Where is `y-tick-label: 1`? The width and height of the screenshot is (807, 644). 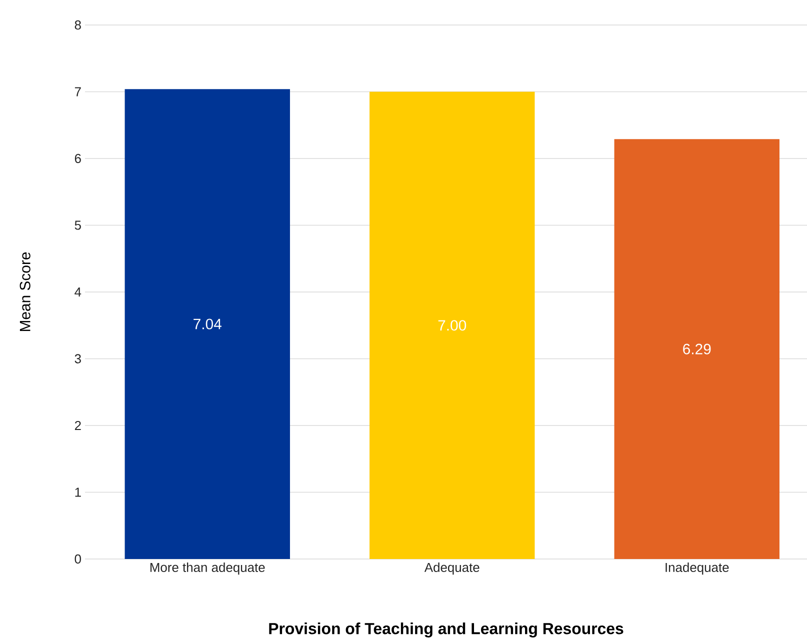
y-tick-label: 1 is located at coordinates (78, 492).